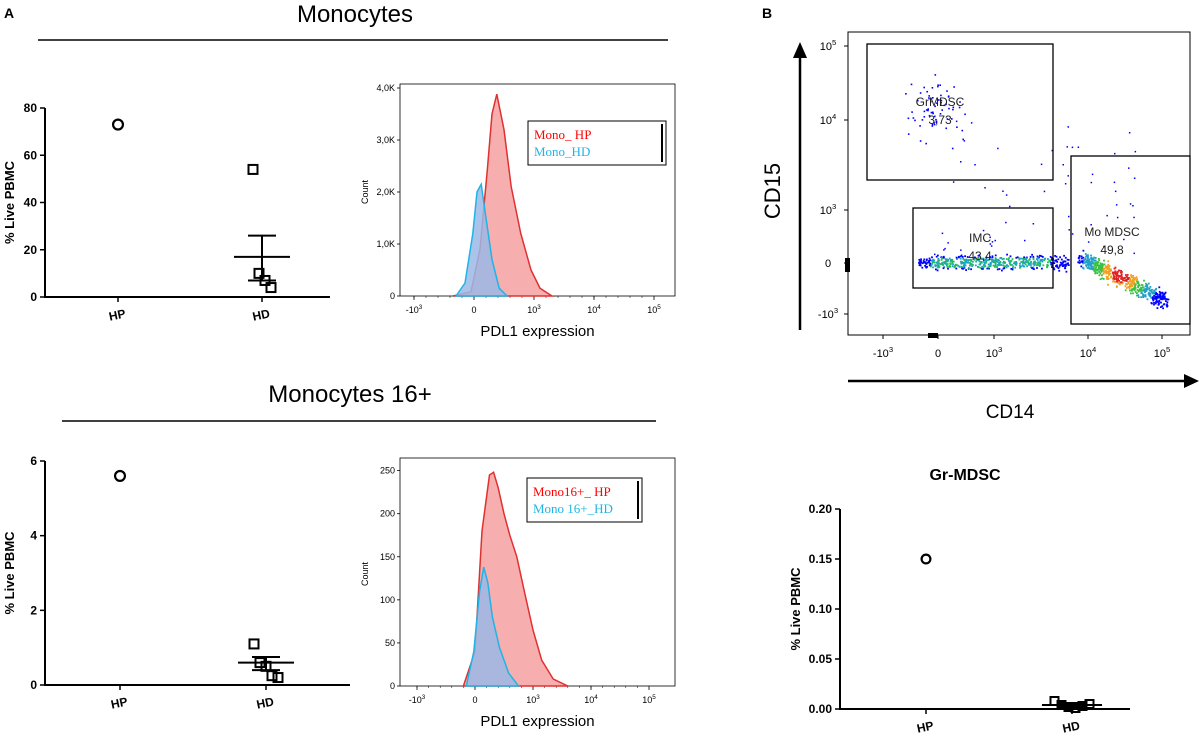 Image resolution: width=1199 pixels, height=748 pixels. What do you see at coordinates (253, 169) in the screenshot?
I see `hd-data-point` at bounding box center [253, 169].